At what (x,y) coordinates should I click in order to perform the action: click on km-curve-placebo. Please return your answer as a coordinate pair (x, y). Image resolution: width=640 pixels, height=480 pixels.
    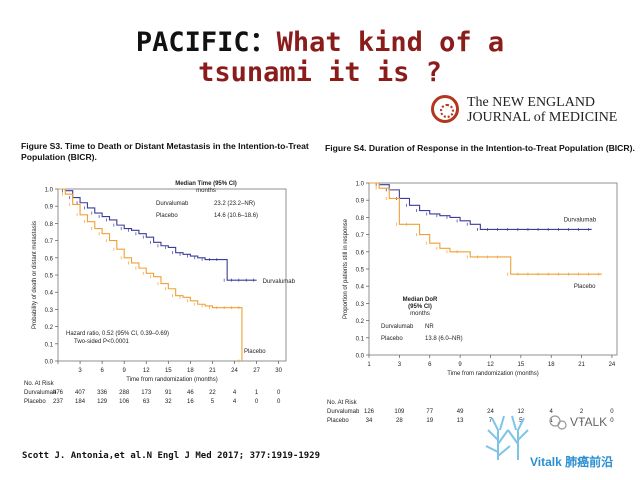
    Looking at the image, I should click on (485, 228).